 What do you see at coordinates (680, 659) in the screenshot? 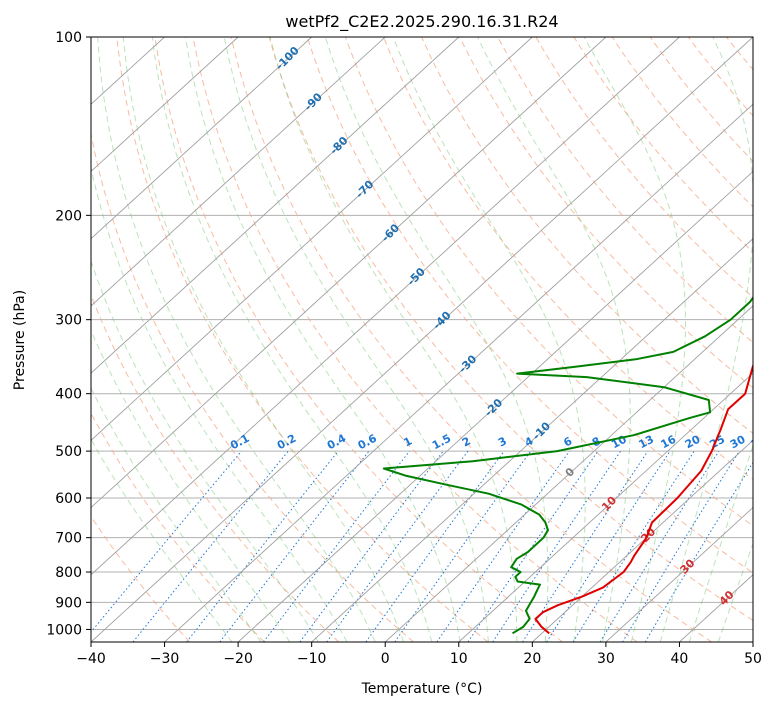
I see `x-tick-label: 40` at bounding box center [680, 659].